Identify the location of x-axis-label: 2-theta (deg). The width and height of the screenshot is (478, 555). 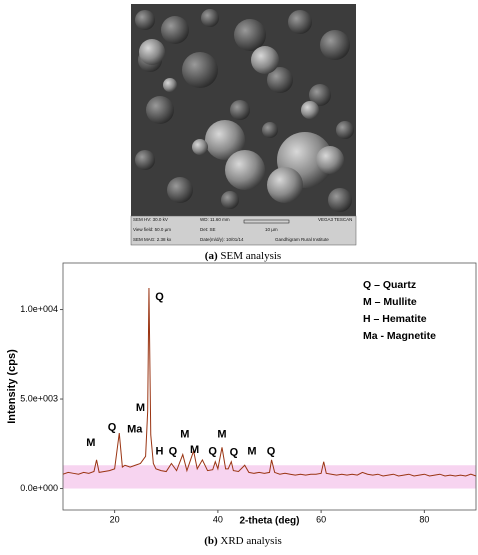
(270, 521).